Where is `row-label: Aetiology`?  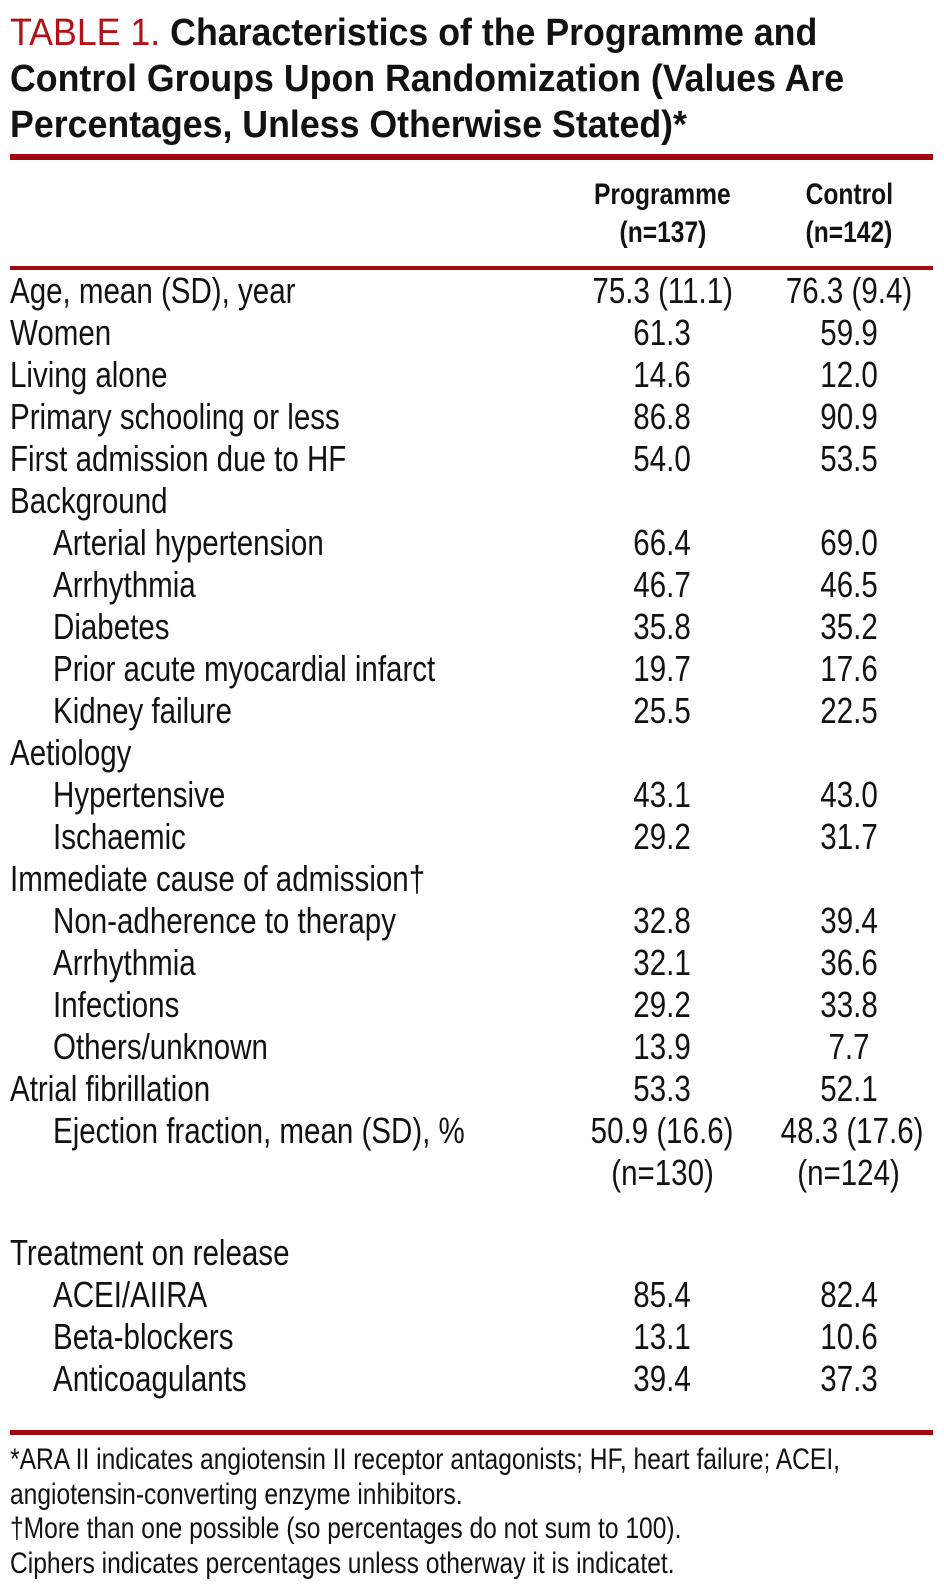 row-label: Aetiology is located at coordinates (71, 752).